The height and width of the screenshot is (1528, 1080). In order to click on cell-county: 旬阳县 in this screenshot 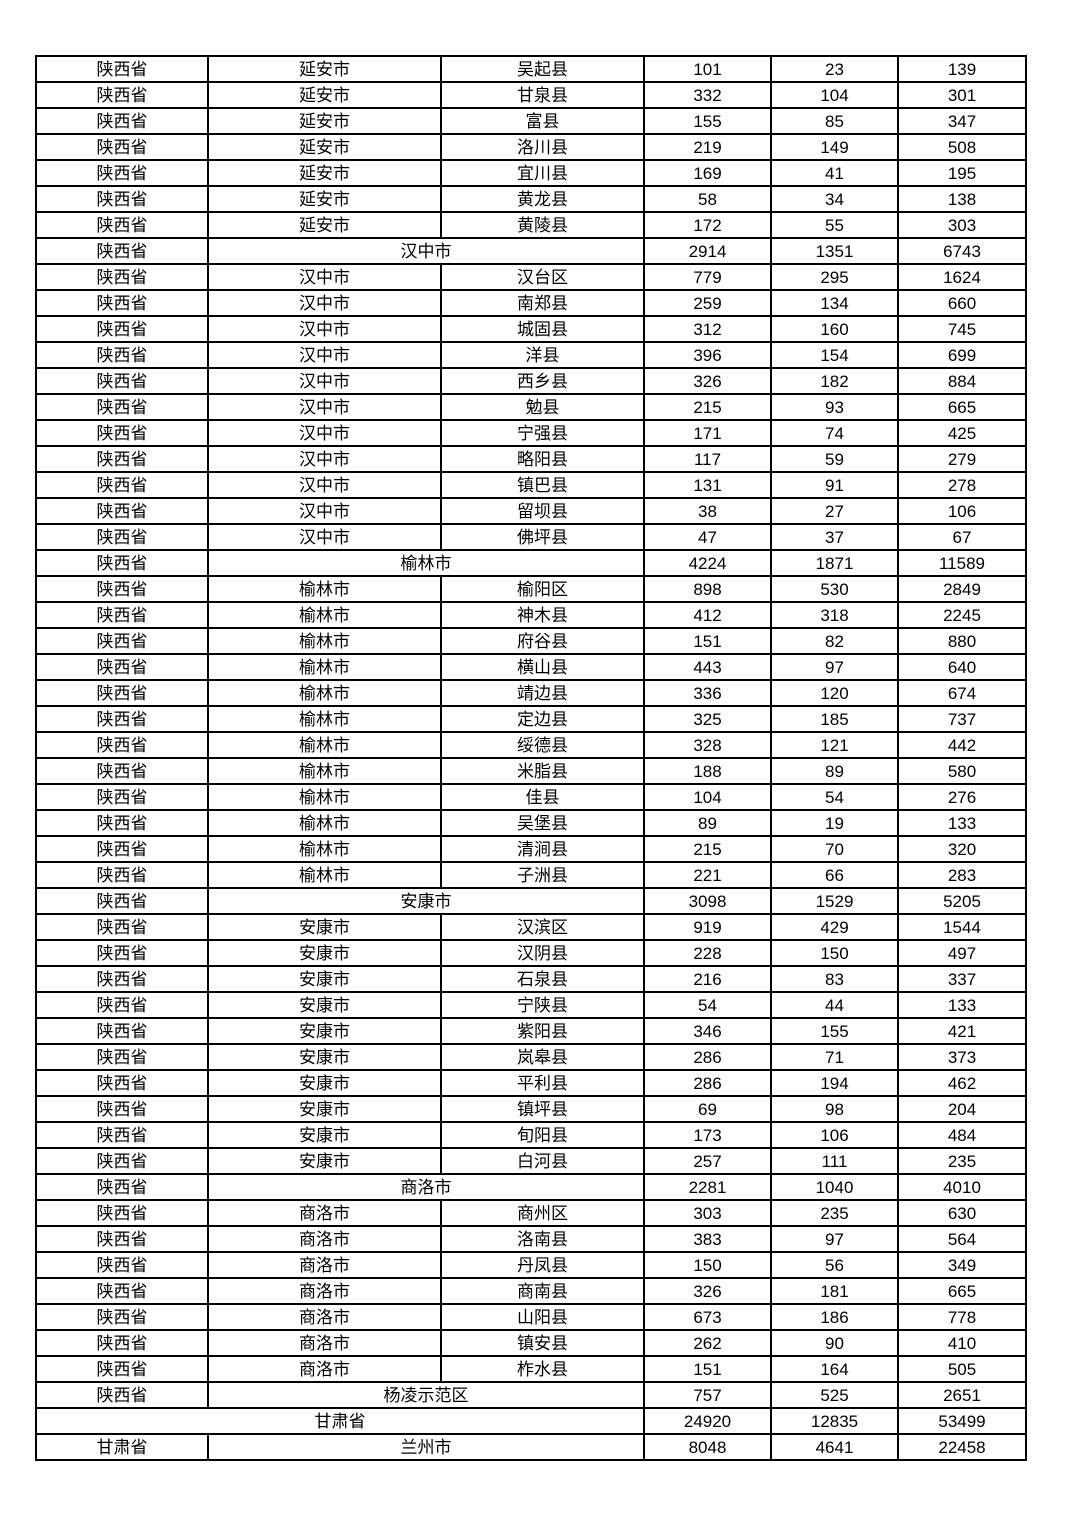, I will do `click(542, 1135)`.